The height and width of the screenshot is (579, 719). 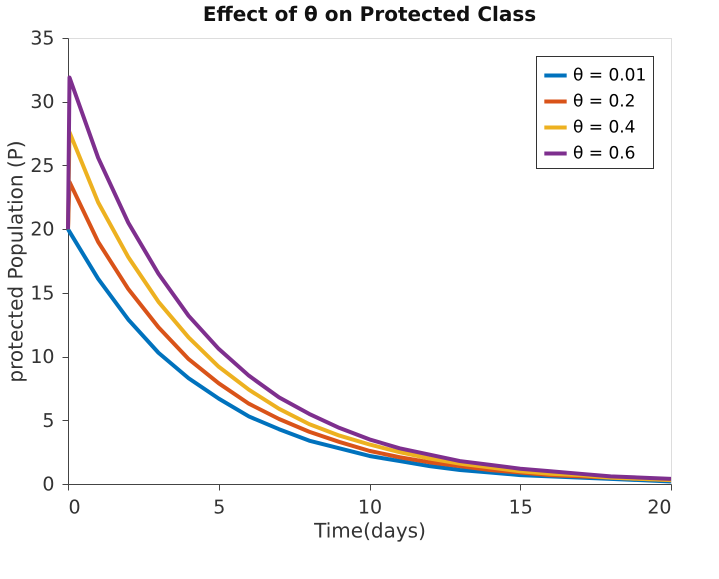 I want to click on legend-label: θ = 0.4, so click(x=604, y=128).